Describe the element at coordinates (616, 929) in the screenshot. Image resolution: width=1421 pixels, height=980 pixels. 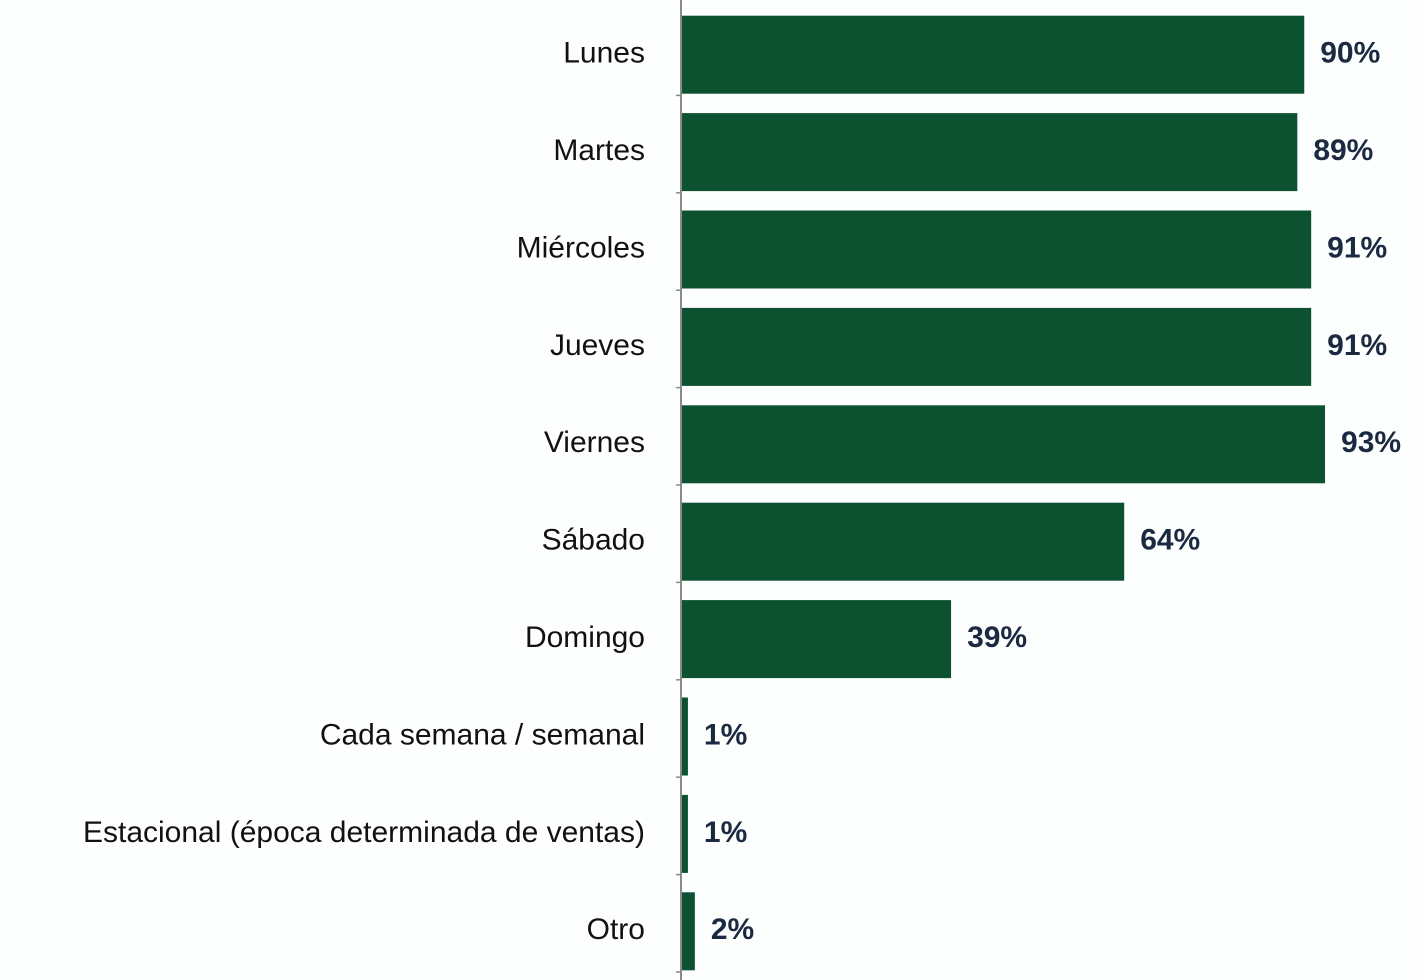
I see `y-tick-label: Otro` at that location.